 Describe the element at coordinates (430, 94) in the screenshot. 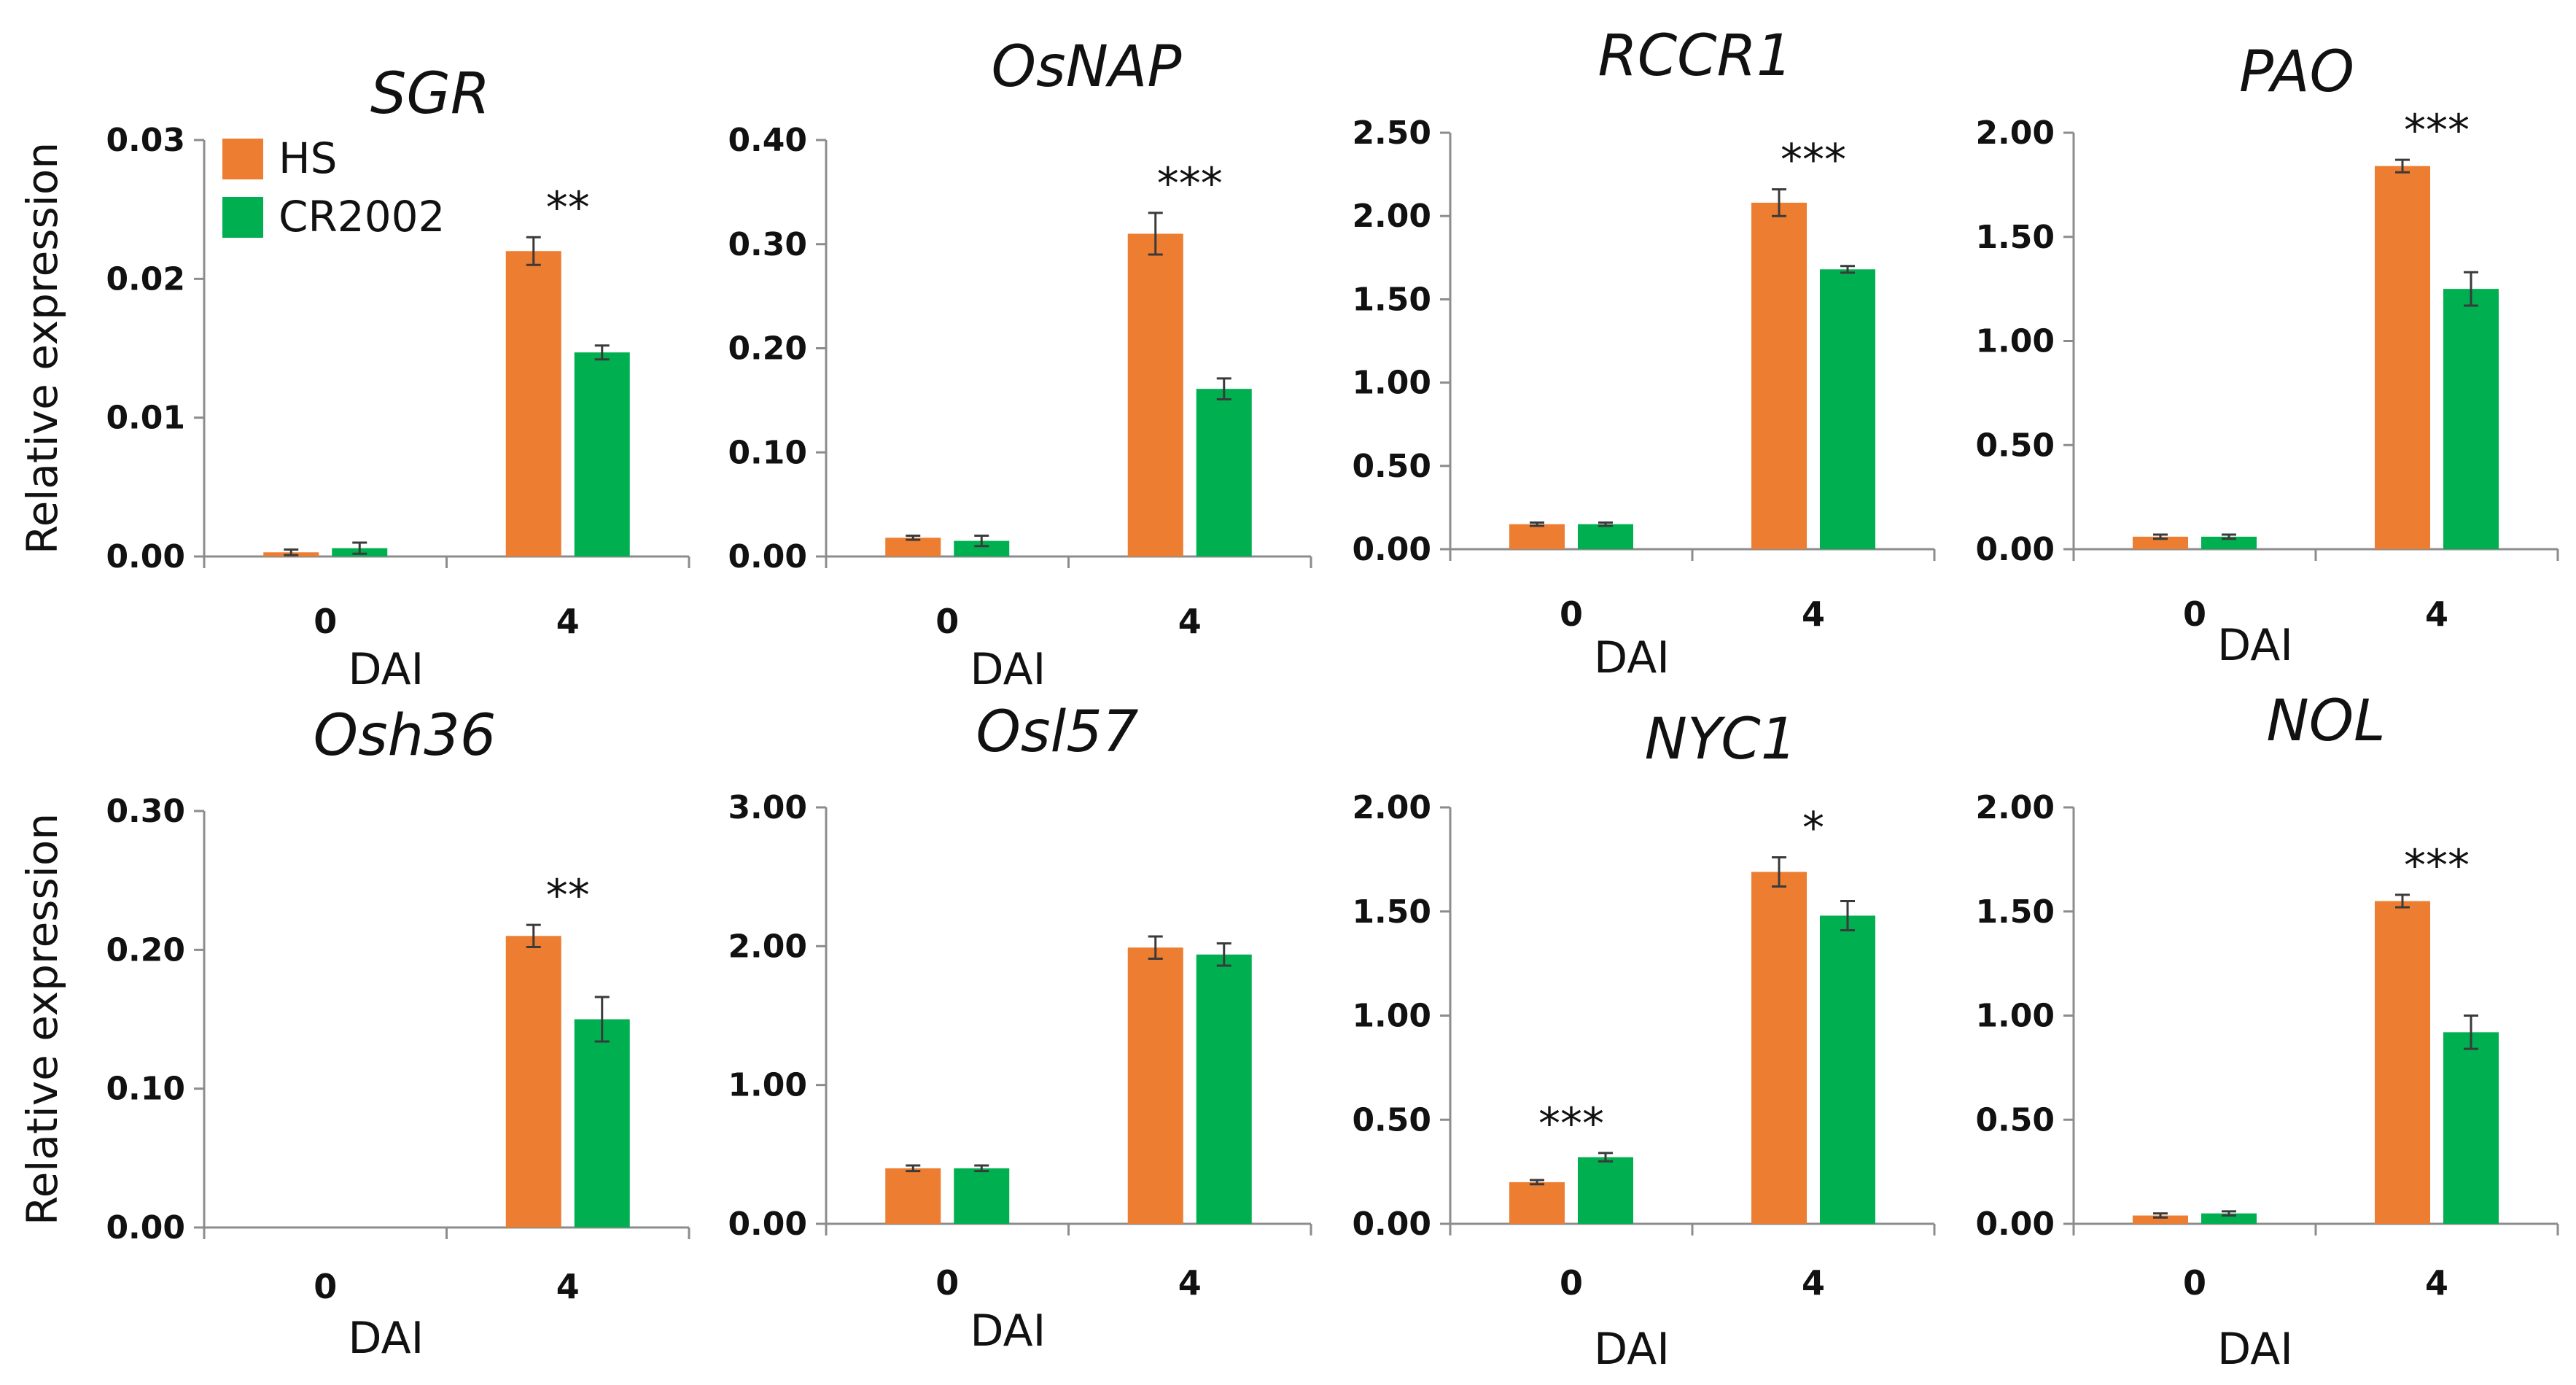

I see `chart-title: SGR` at that location.